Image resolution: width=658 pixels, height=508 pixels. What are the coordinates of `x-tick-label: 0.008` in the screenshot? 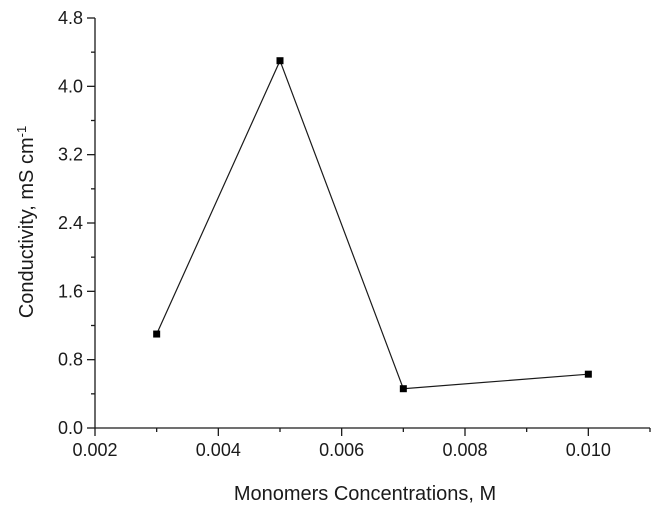 It's located at (464, 450).